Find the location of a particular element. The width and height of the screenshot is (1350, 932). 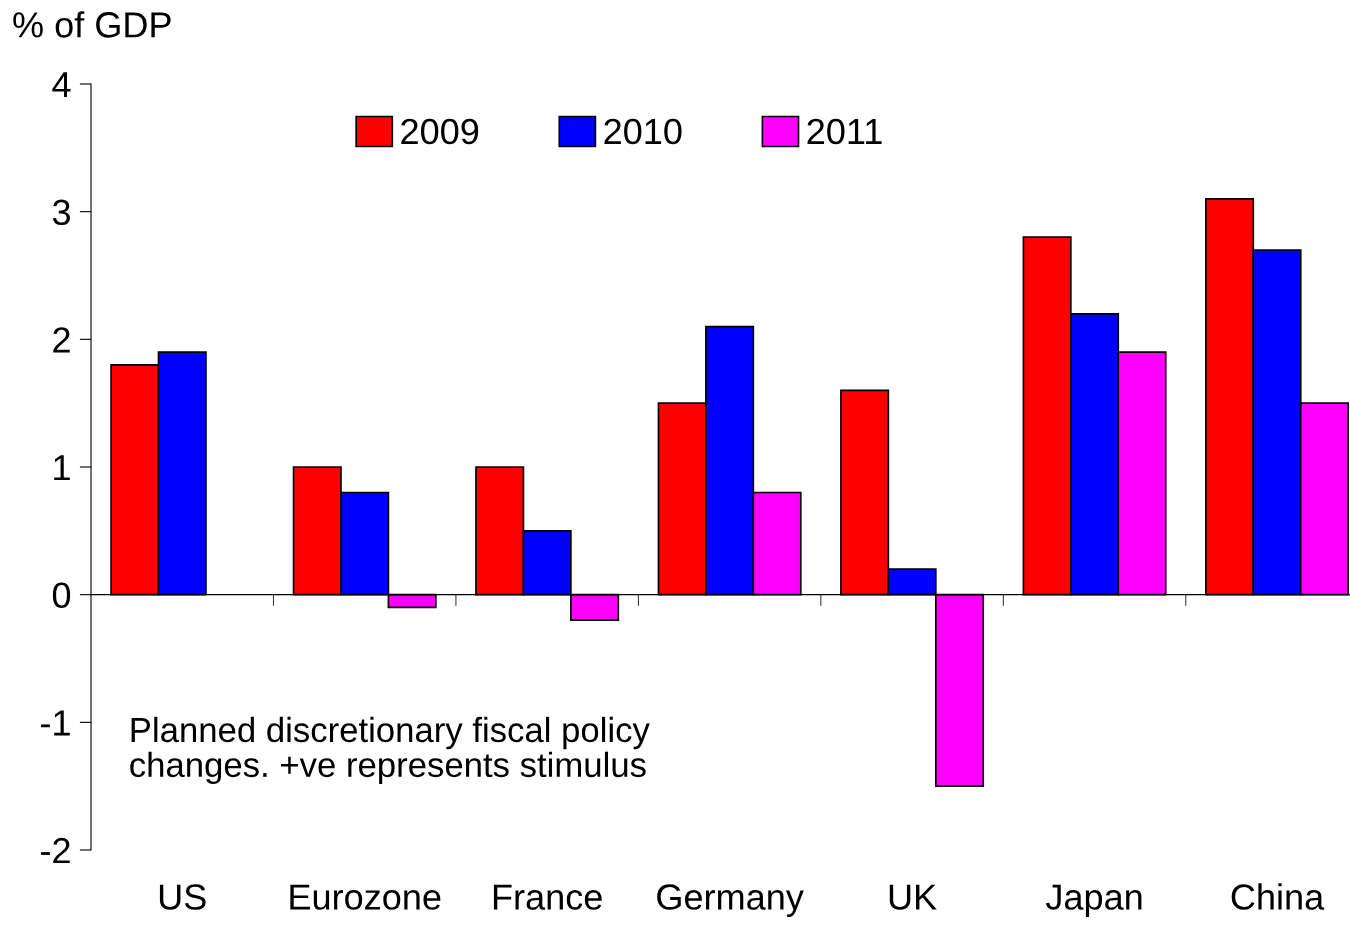

x-tick-label: Germany is located at coordinates (730, 900).